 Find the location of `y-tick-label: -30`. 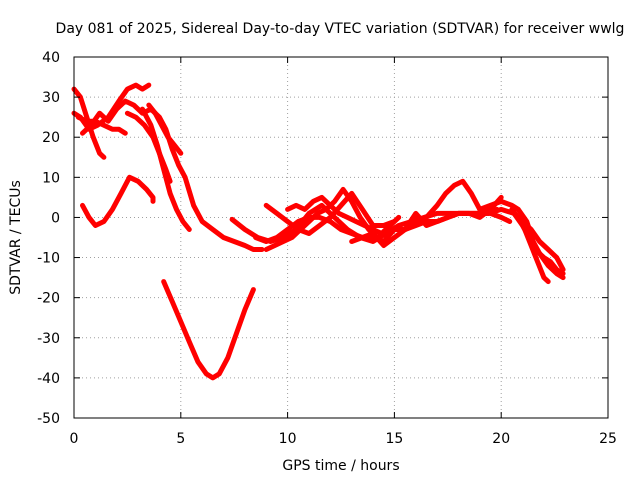

y-tick-label: -30 is located at coordinates (48, 339).